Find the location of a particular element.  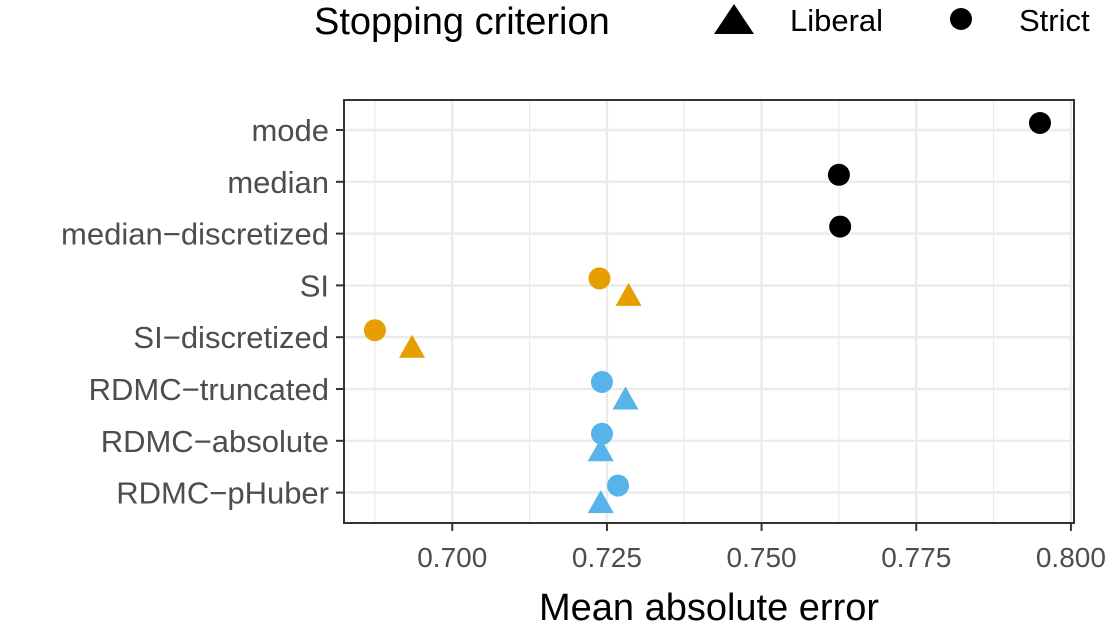

y-tick-label: RDMC−absolute is located at coordinates (215, 441).